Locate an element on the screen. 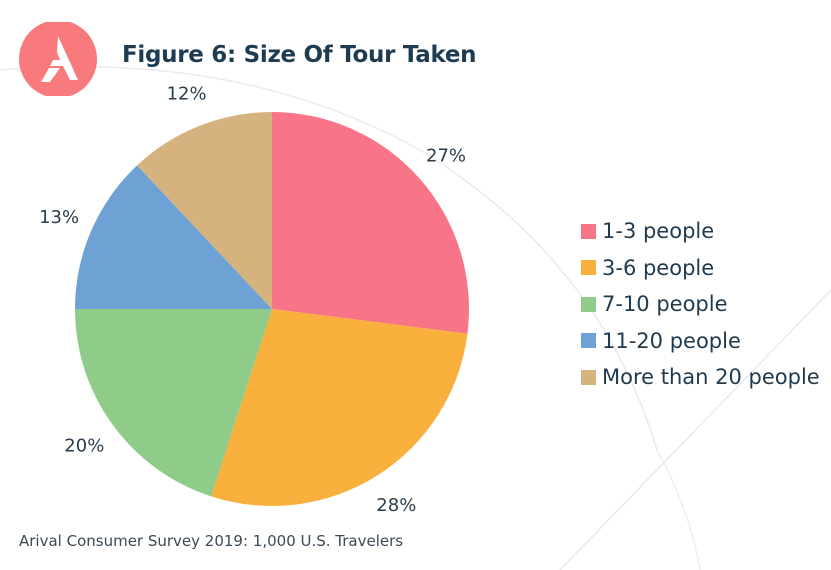  pie-data-label: 12% is located at coordinates (187, 93).